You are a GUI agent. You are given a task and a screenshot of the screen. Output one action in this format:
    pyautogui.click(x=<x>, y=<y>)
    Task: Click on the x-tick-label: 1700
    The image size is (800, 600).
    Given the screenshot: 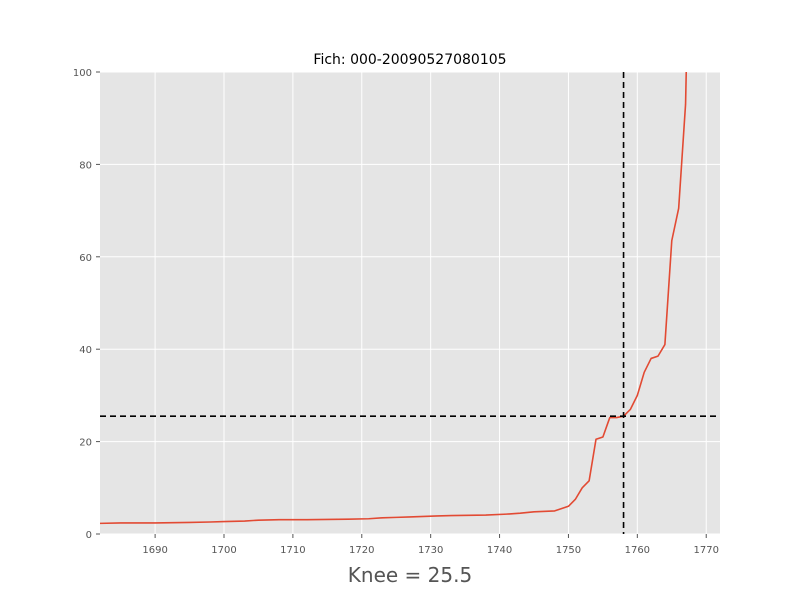 What is the action you would take?
    pyautogui.click(x=223, y=550)
    